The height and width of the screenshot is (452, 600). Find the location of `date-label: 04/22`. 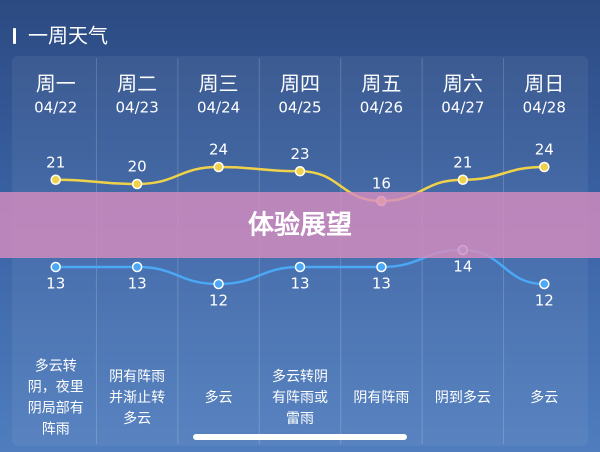

date-label: 04/22 is located at coordinates (55, 108).